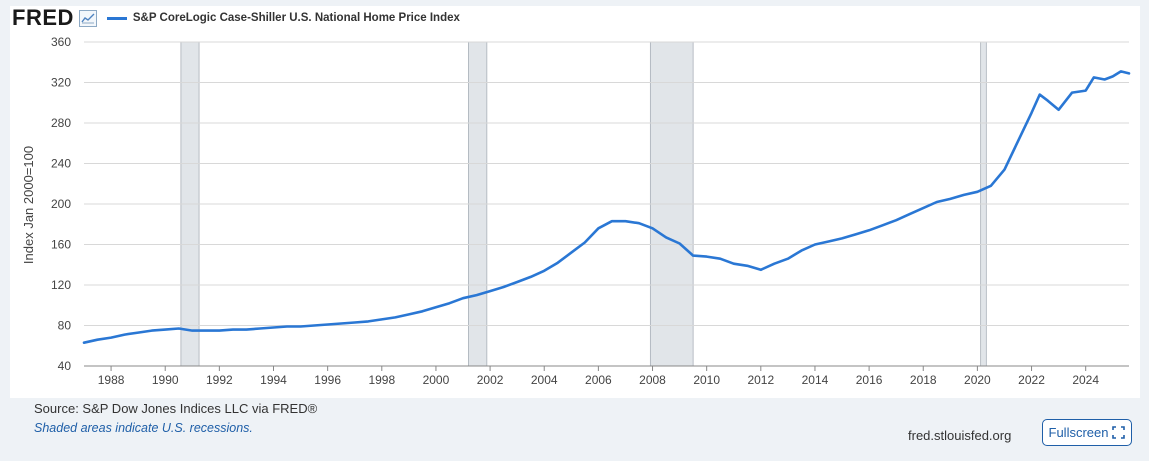  What do you see at coordinates (143, 428) in the screenshot?
I see `recession-note: Shaded areas indicate U.S. recessions.` at bounding box center [143, 428].